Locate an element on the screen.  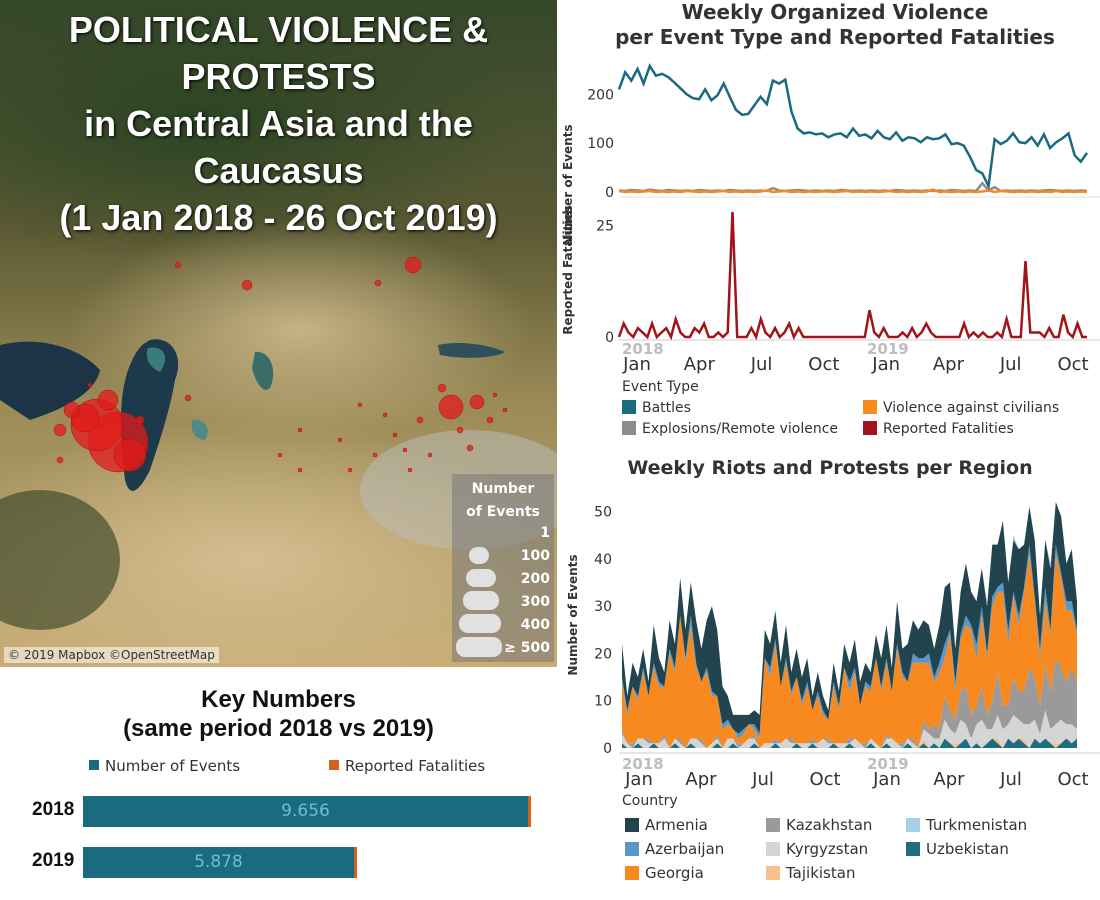
area-kyrgyzstan is located at coordinates (849, 729).